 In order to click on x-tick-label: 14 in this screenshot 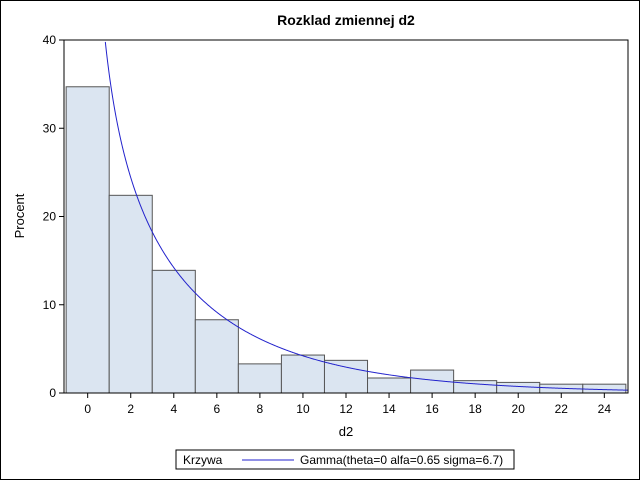, I will do `click(389, 409)`.